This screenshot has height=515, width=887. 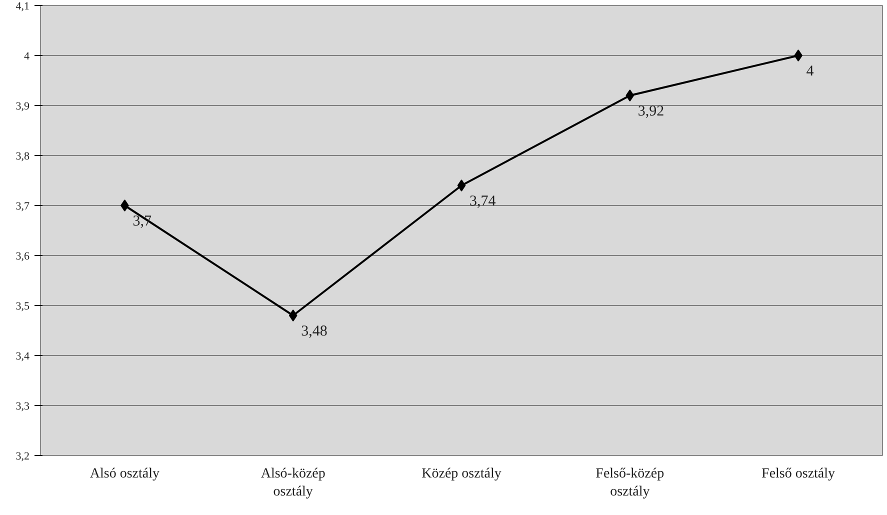 I want to click on y-tick-label: 3,6, so click(x=23, y=256).